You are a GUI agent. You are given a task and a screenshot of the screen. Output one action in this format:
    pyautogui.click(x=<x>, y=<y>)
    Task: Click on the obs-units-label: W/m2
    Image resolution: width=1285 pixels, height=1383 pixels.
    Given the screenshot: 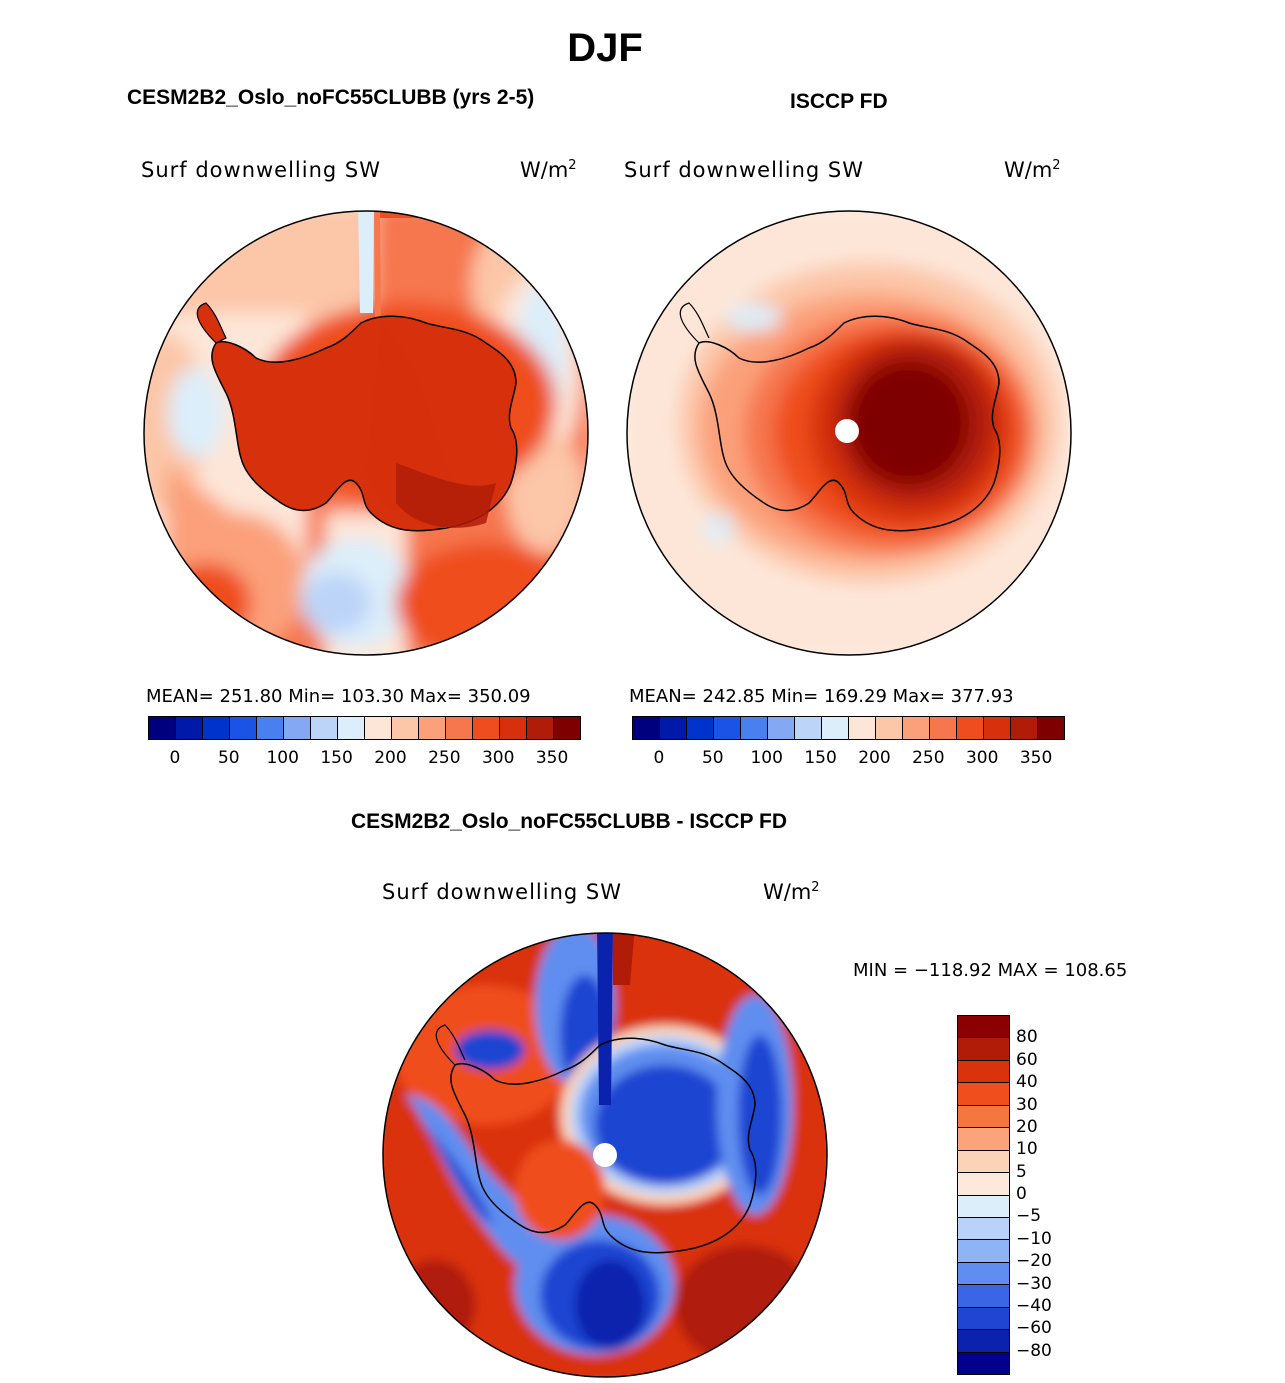 What is the action you would take?
    pyautogui.click(x=1032, y=170)
    